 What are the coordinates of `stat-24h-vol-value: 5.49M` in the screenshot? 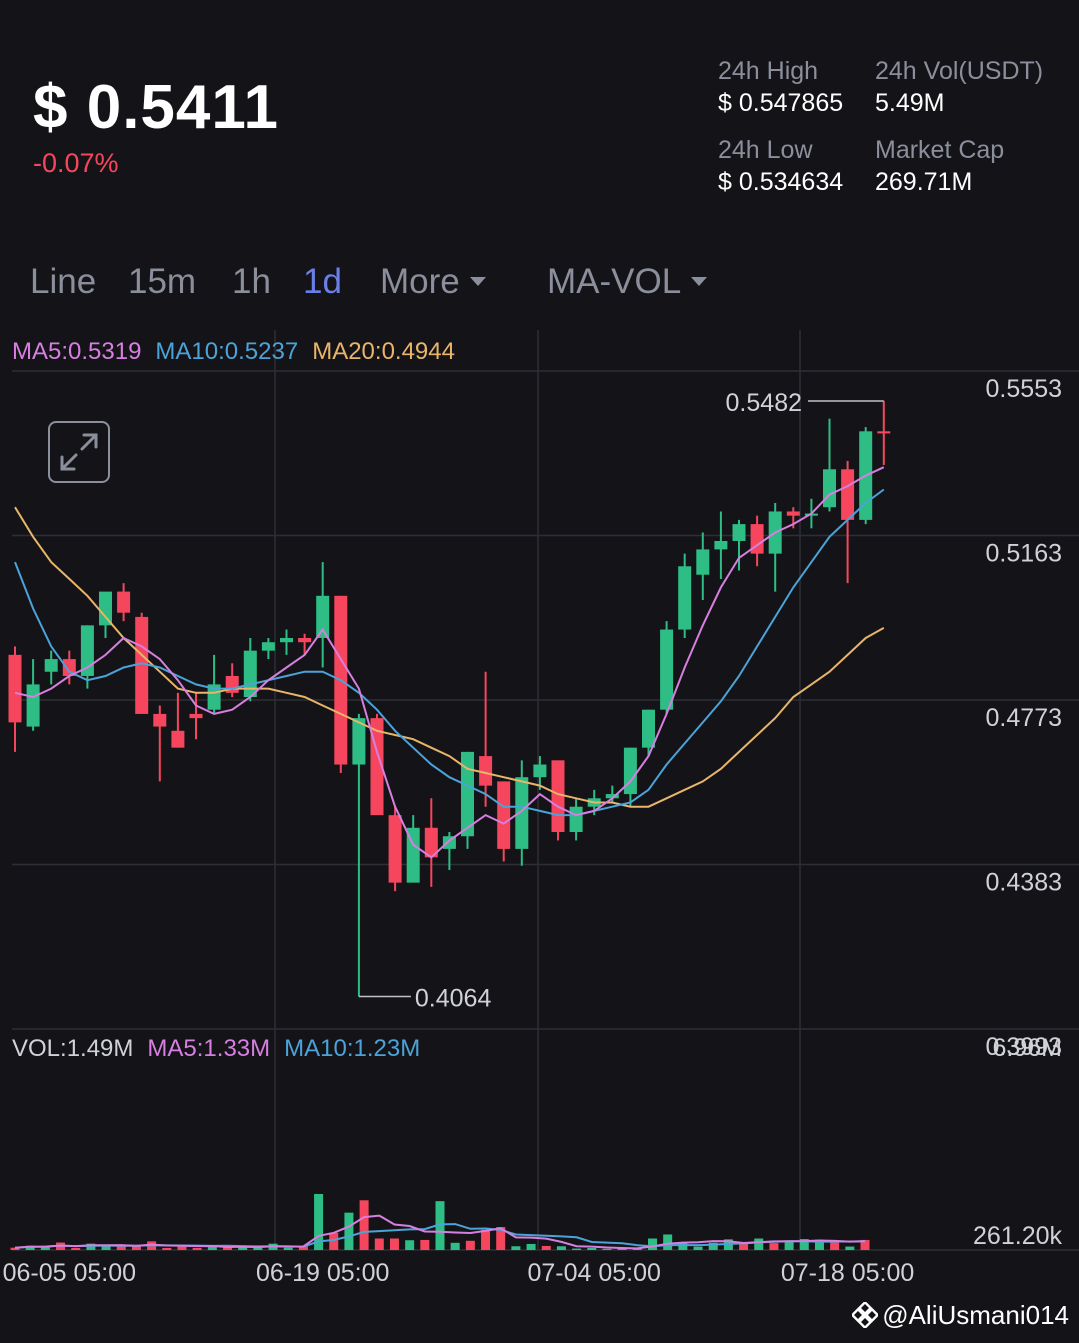 It's located at (910, 103).